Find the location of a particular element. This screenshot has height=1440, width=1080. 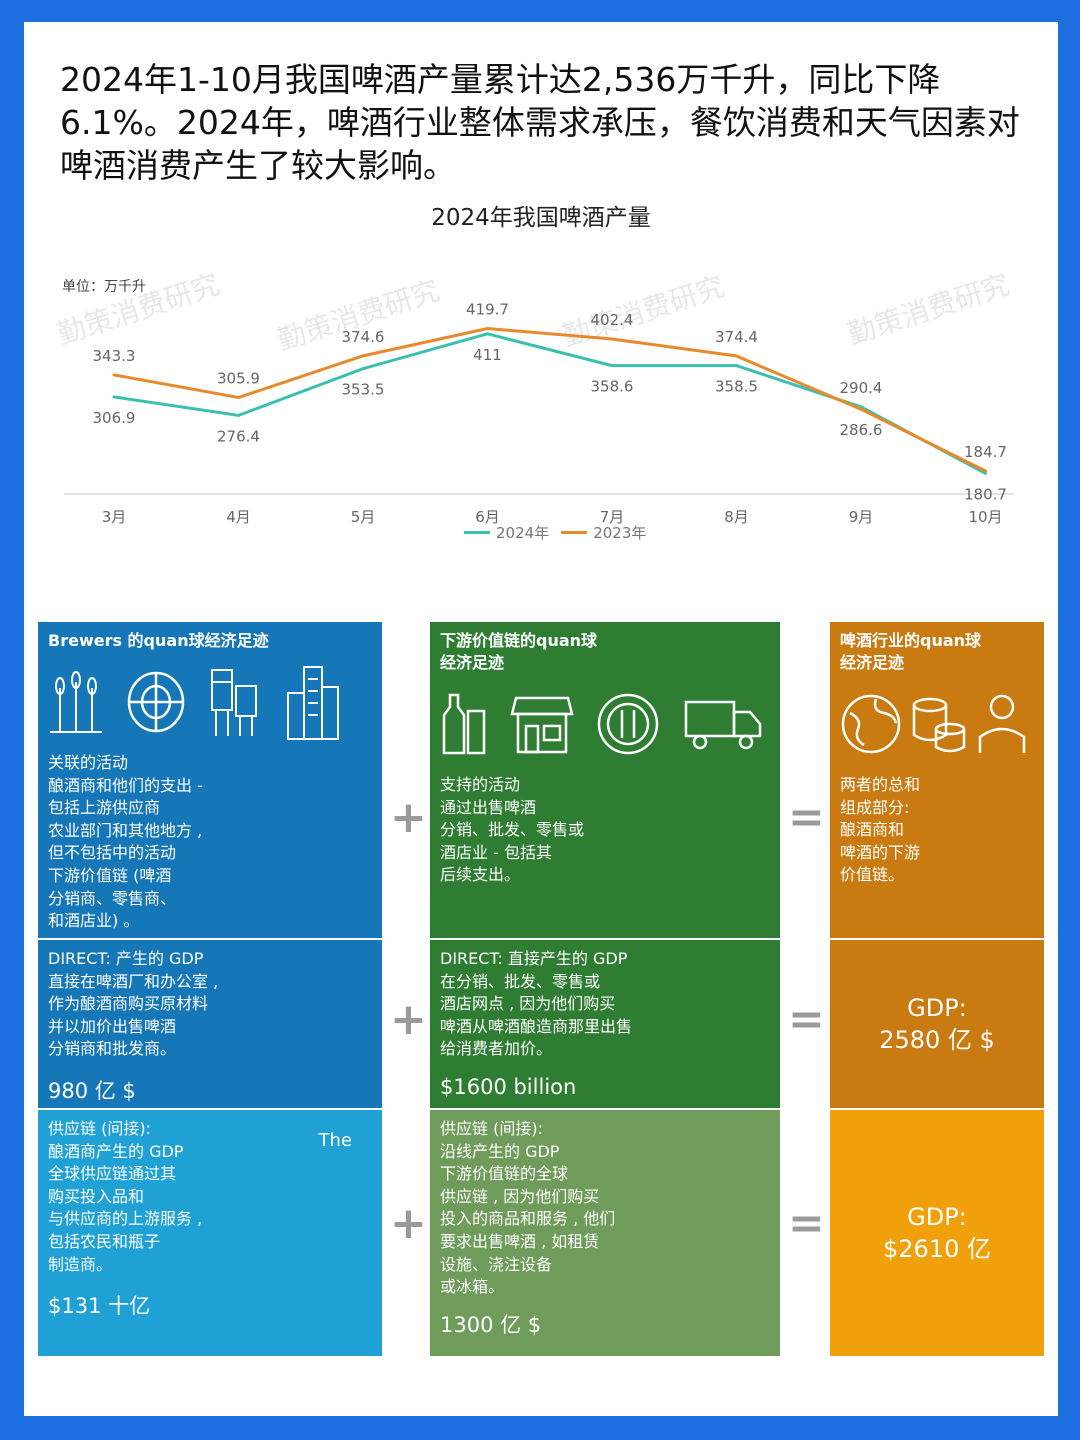

legend-swatch-2024 is located at coordinates (477, 532).